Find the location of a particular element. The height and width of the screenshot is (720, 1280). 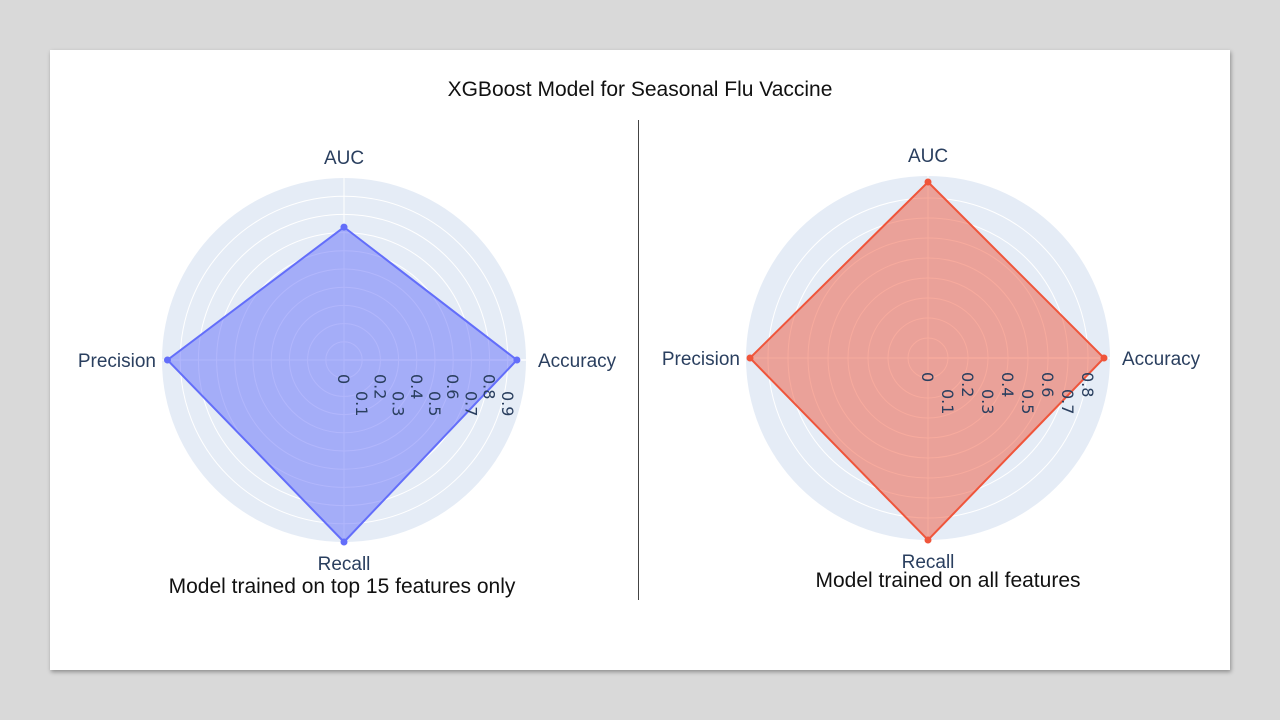

page-title: XGBoost Model for Seasonal Flu Vaccine is located at coordinates (640, 89).